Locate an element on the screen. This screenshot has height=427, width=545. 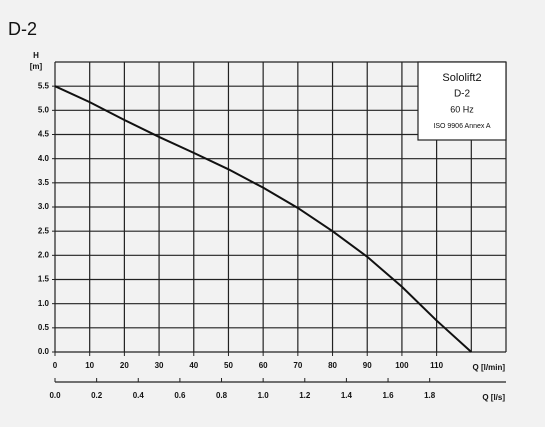
y-tick-label: 2.0 is located at coordinates (44, 254).